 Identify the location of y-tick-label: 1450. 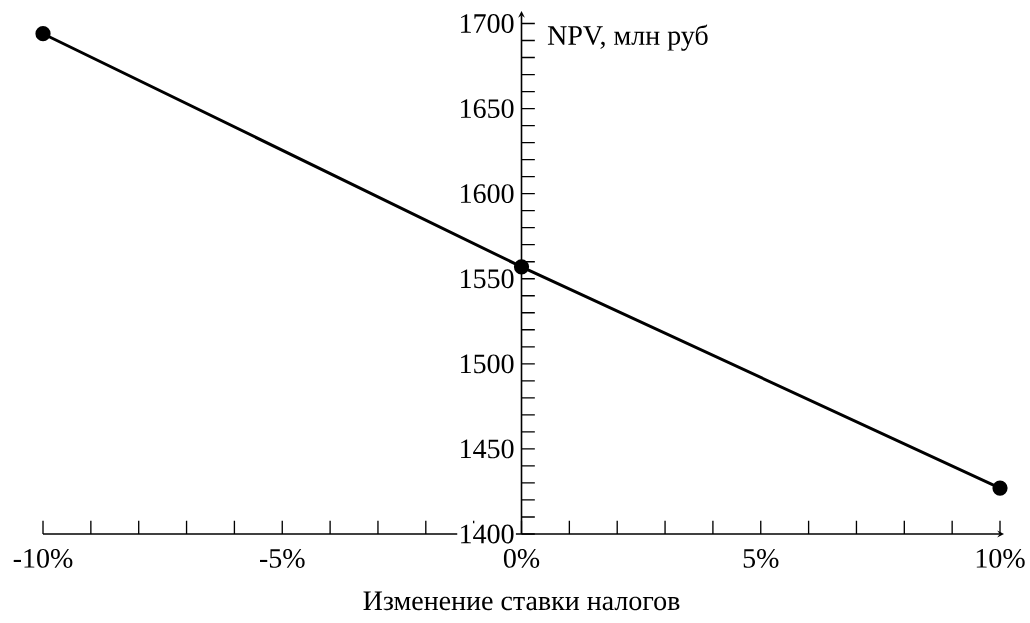
(487, 449).